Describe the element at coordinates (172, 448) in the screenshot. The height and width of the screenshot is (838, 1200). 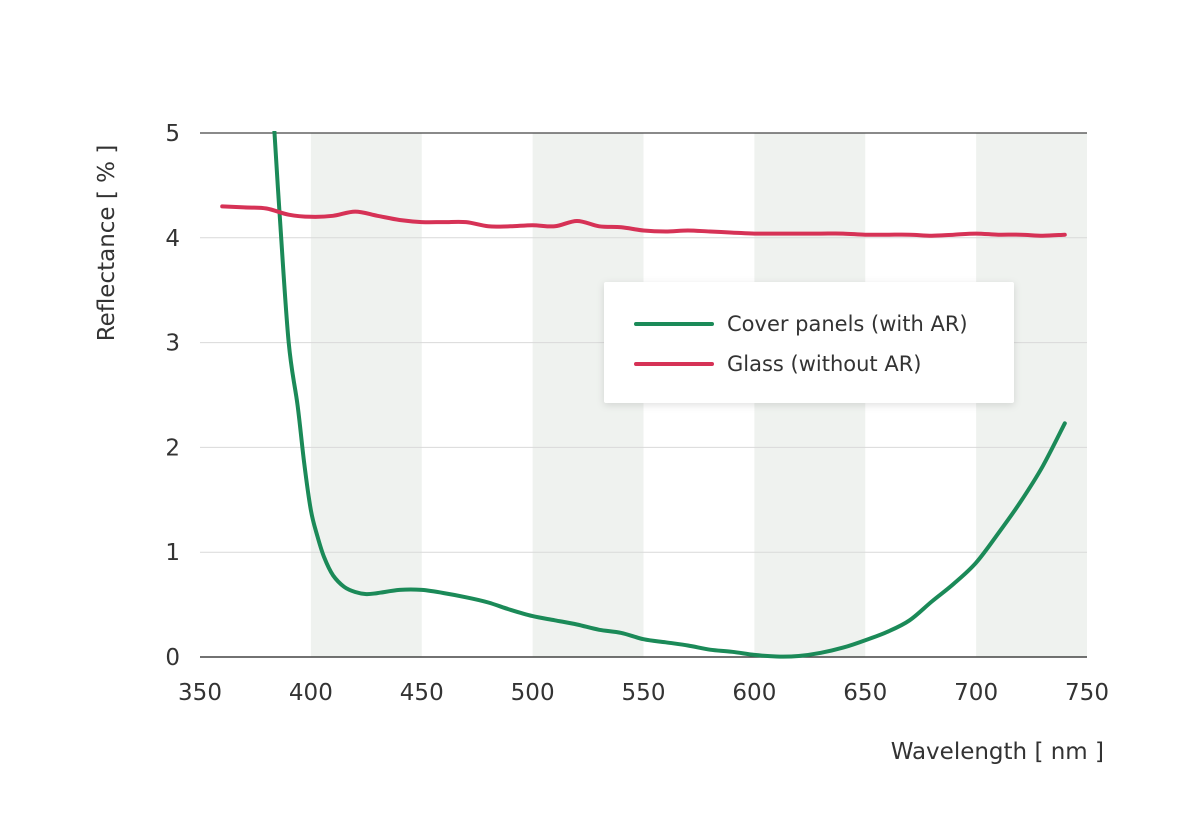
I see `y-tick-label: 2` at that location.